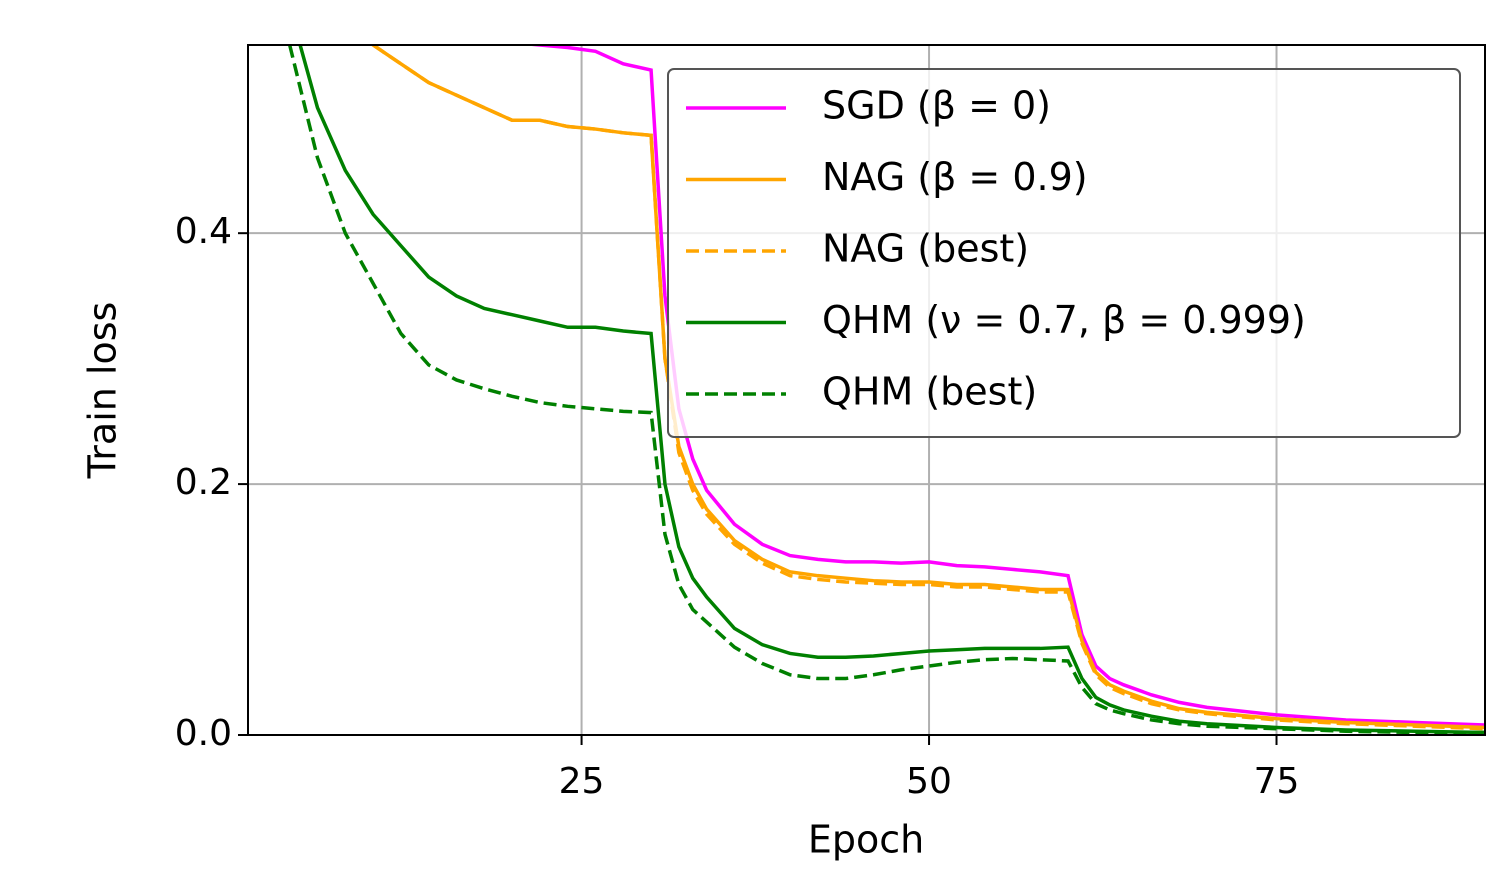 Image resolution: width=1500 pixels, height=875 pixels. What do you see at coordinates (929, 392) in the screenshot?
I see `legend-label: QHM (best)` at bounding box center [929, 392].